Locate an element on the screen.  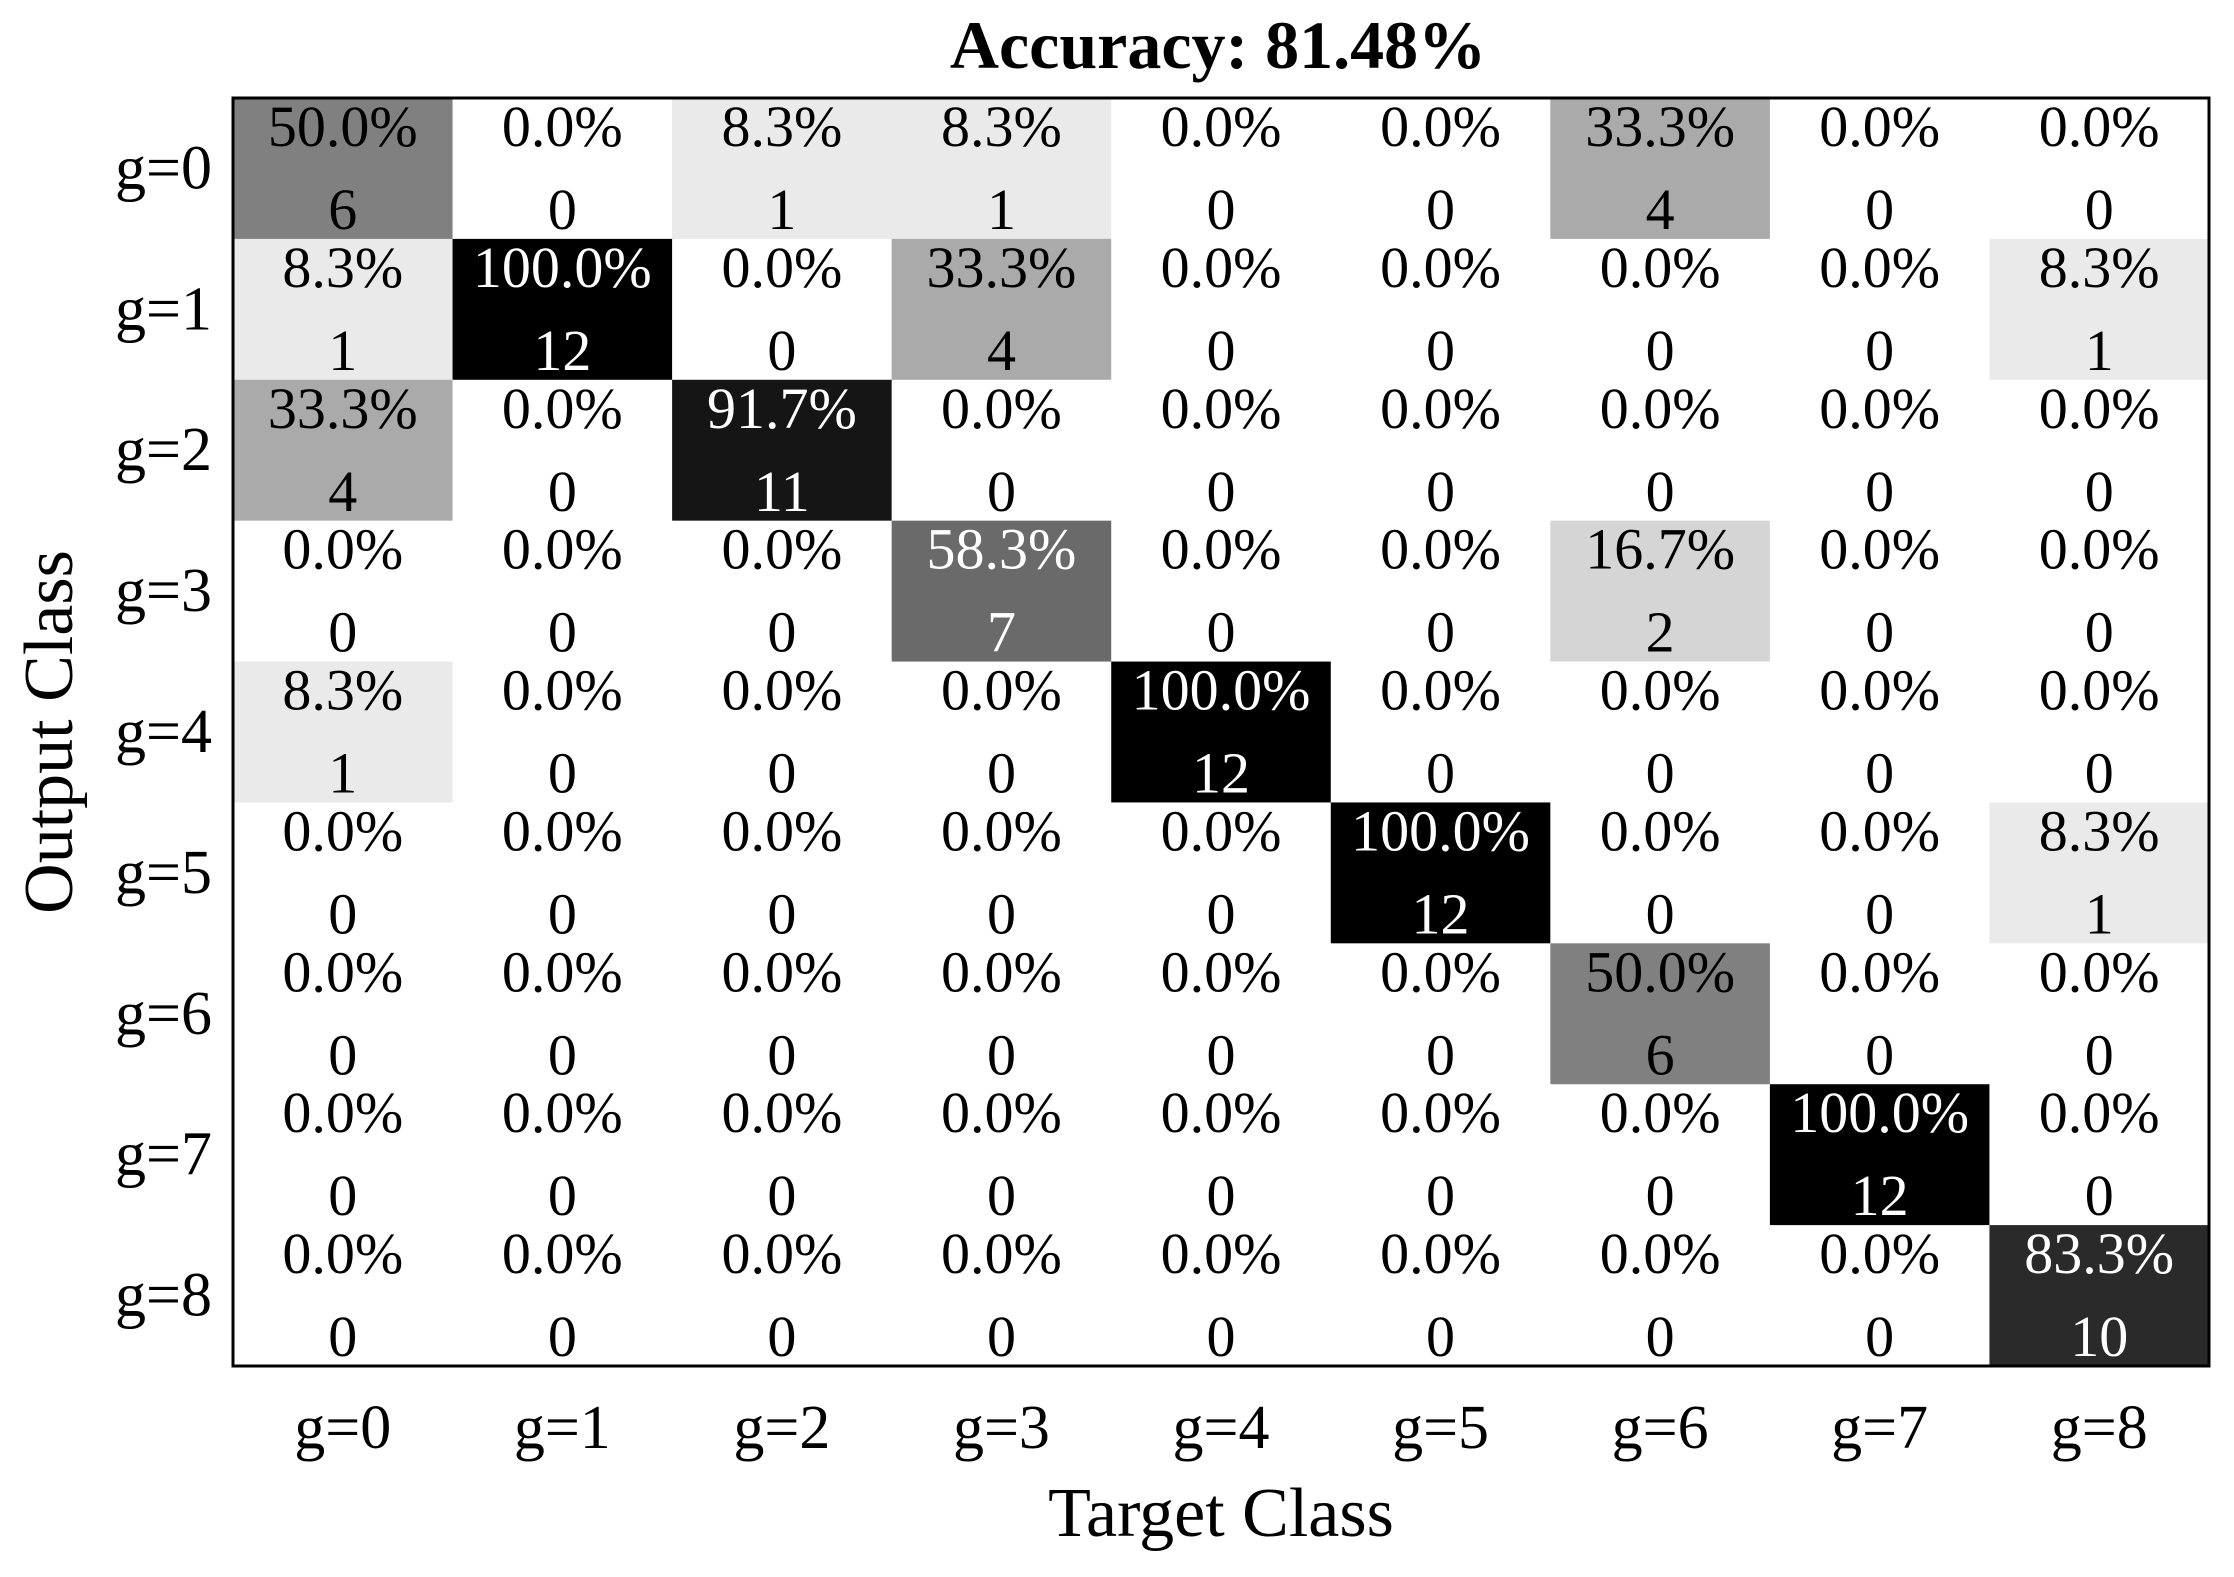
cell-count-r5-c7: 0 is located at coordinates (1879, 913).